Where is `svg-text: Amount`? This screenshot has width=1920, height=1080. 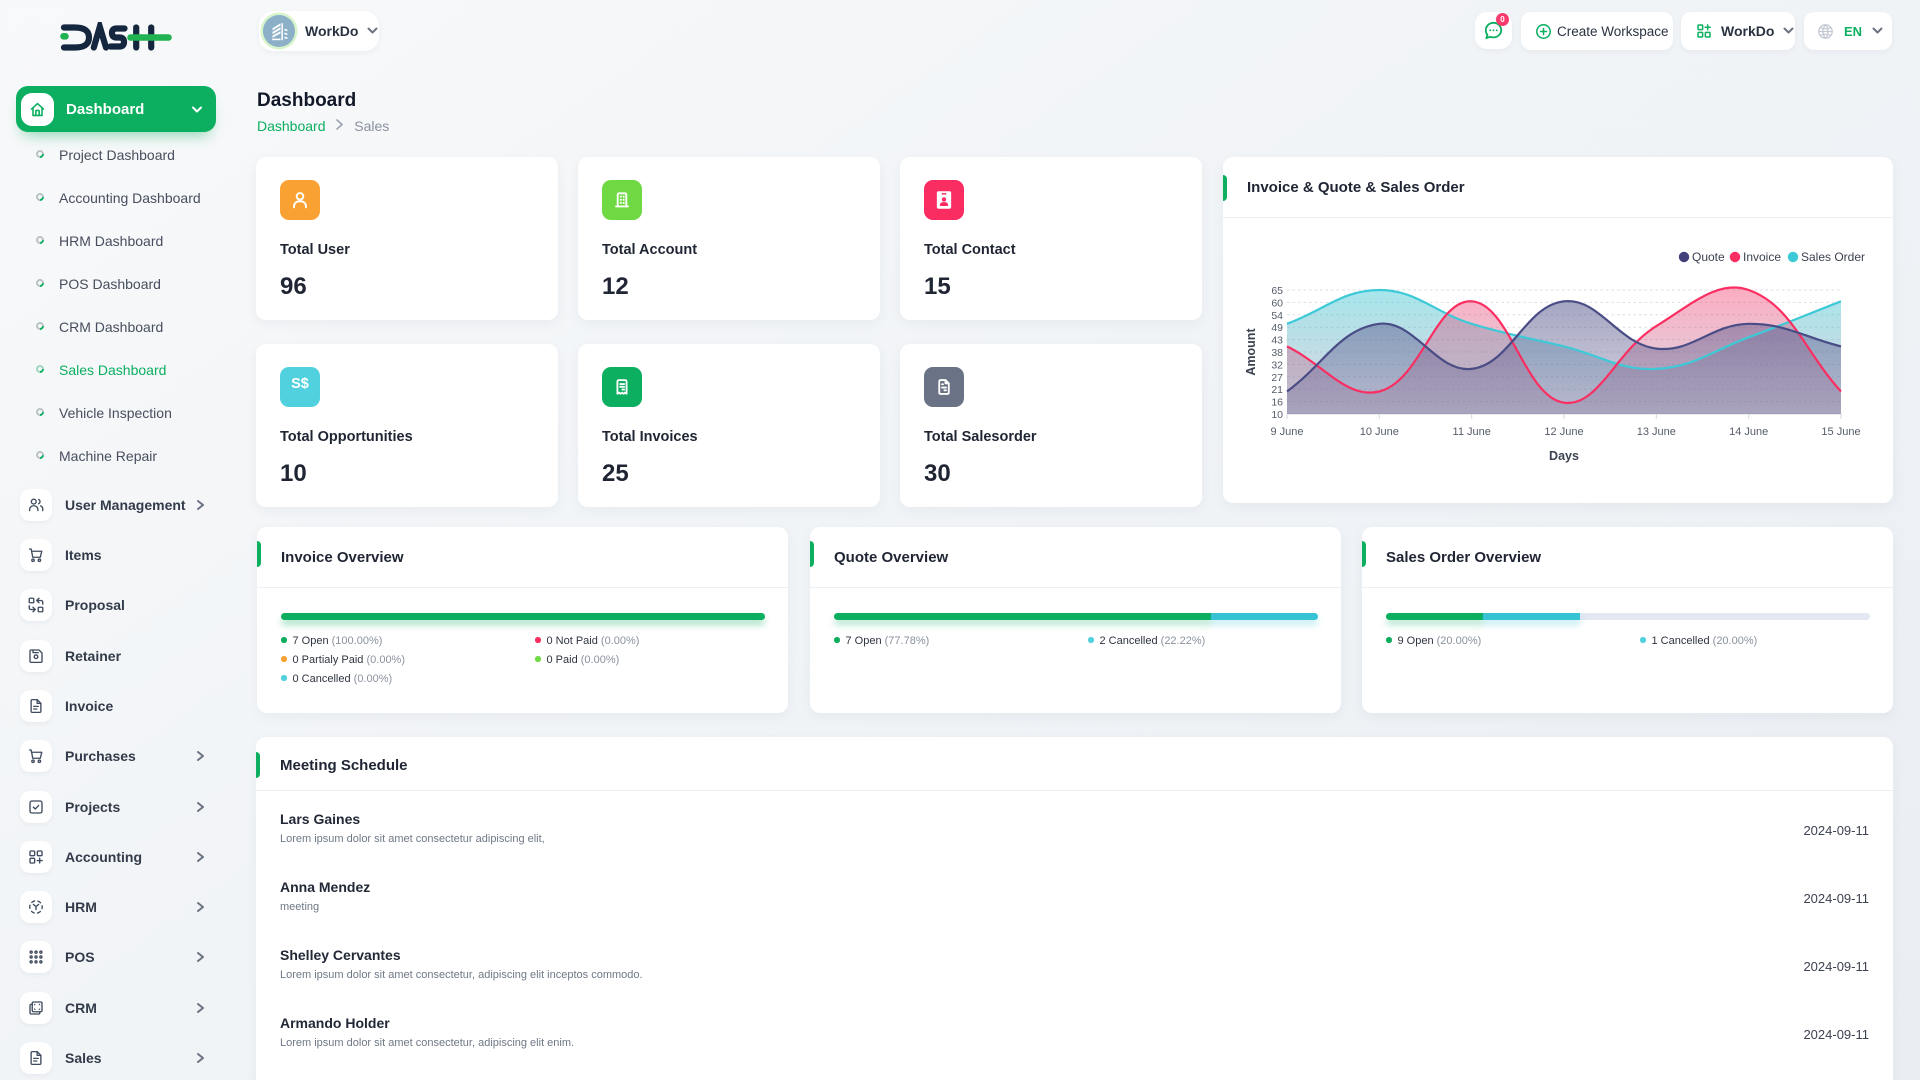 svg-text: Amount is located at coordinates (1251, 352).